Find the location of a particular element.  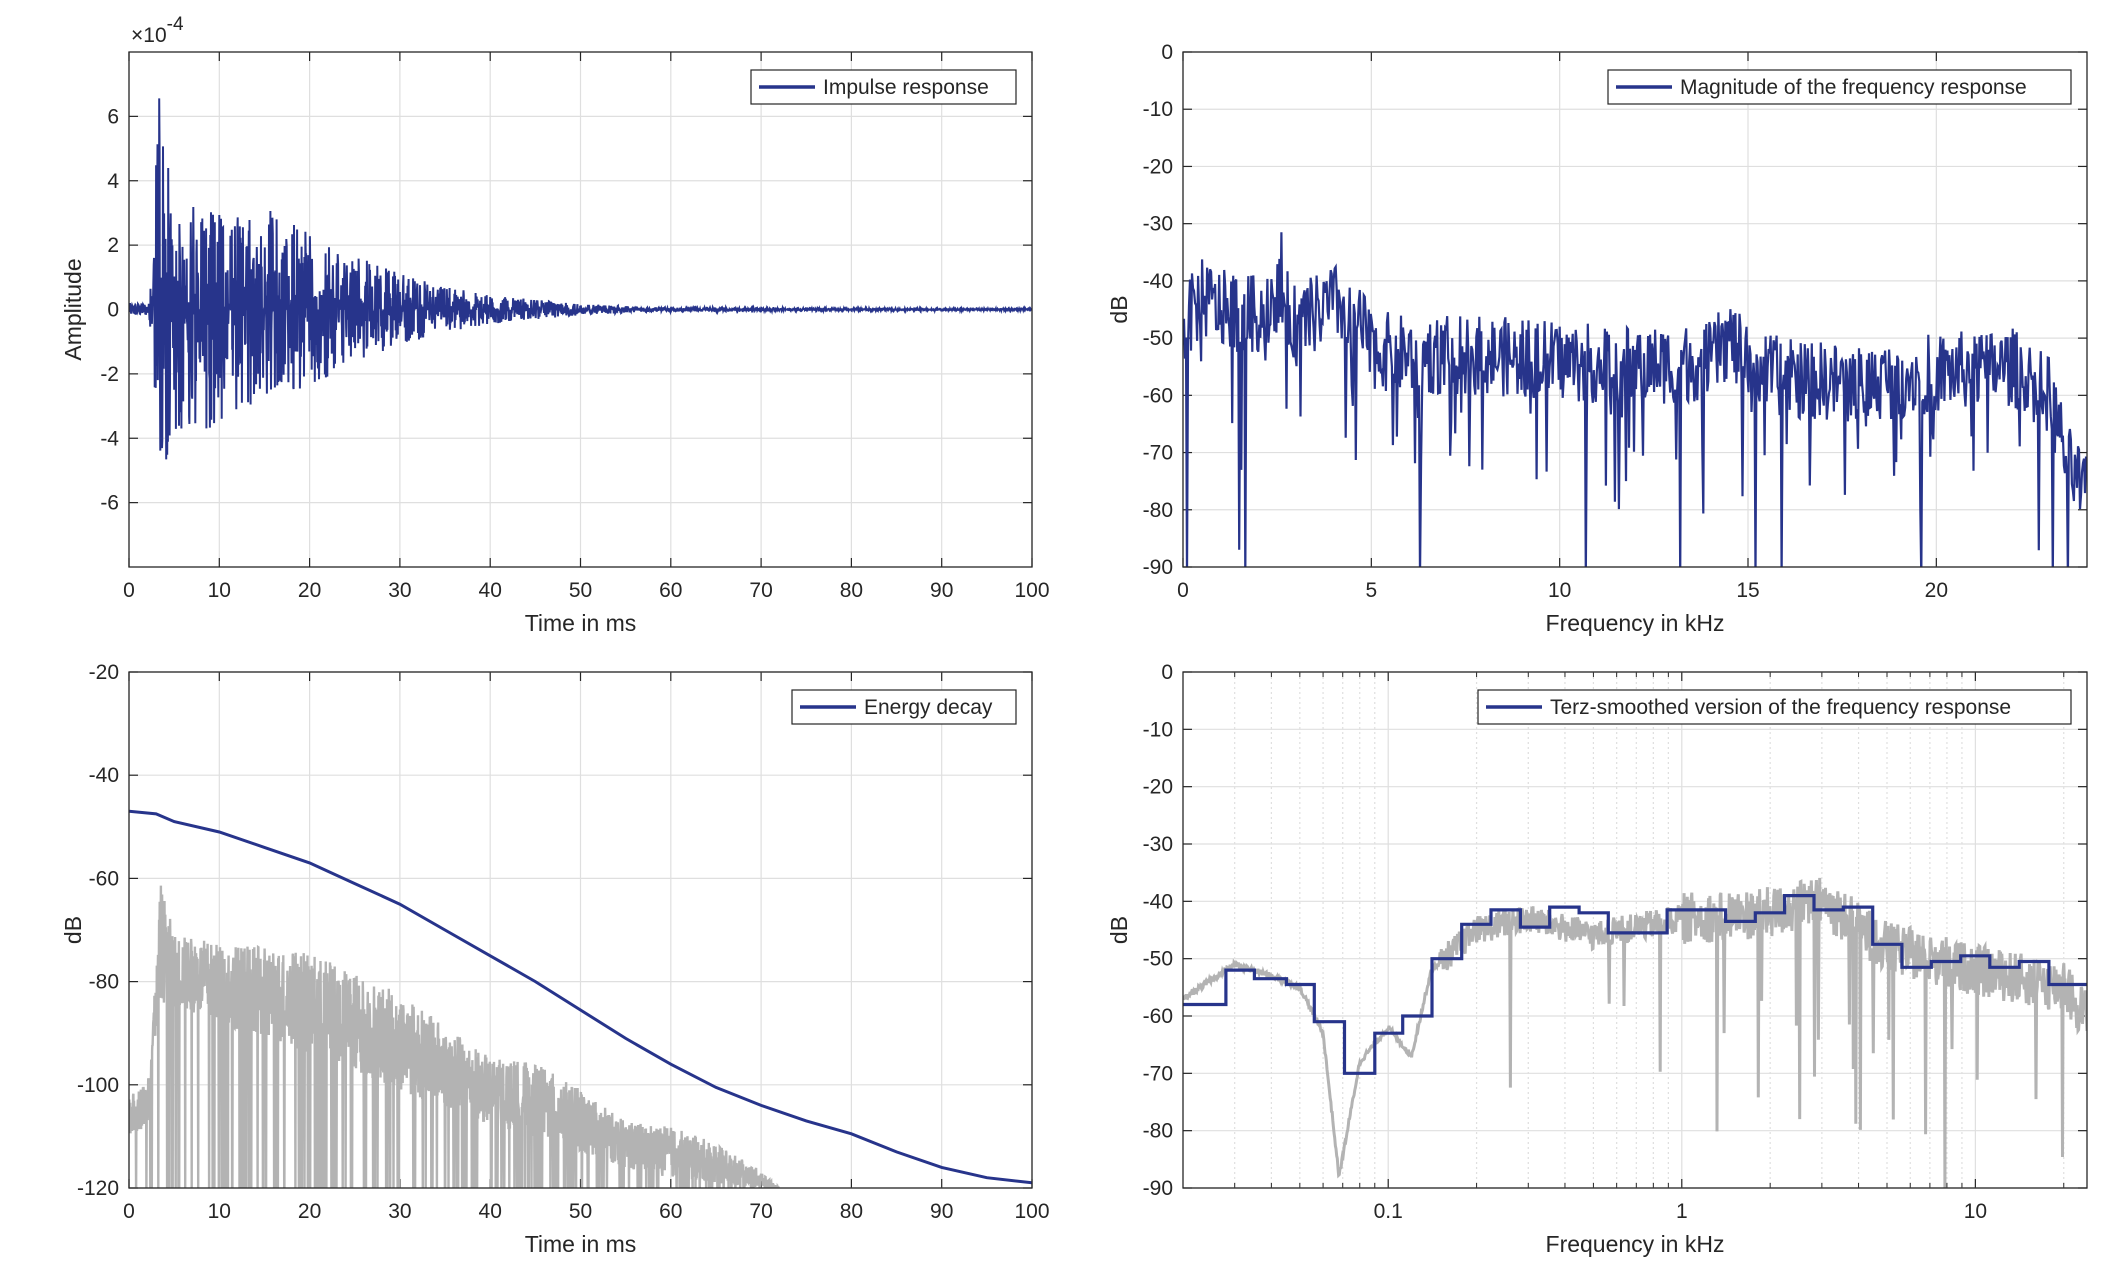

x-tick-label: 15 is located at coordinates (1747, 590).